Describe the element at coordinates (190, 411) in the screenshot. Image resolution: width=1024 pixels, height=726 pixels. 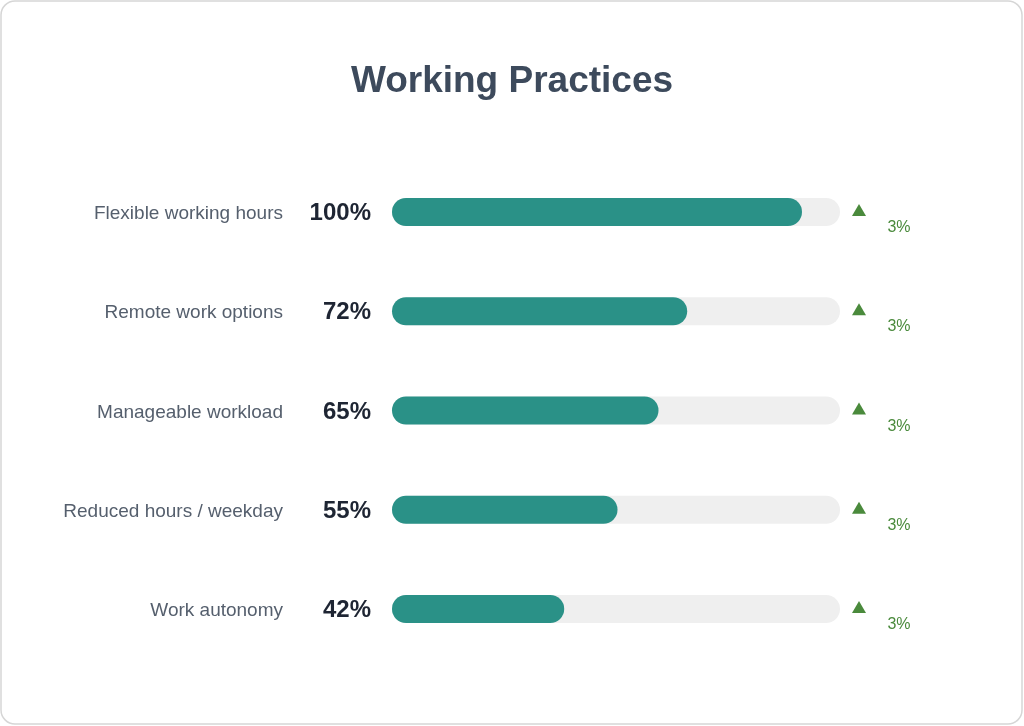
I see `y-tick-label: Manageable workload` at that location.